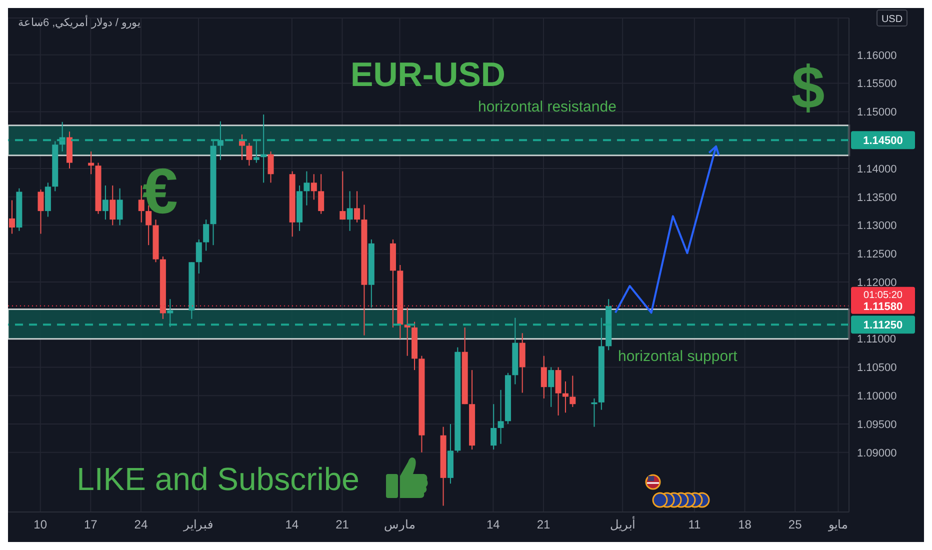 The image size is (932, 550). What do you see at coordinates (41, 525) in the screenshot?
I see `x-tick-label: 10` at bounding box center [41, 525].